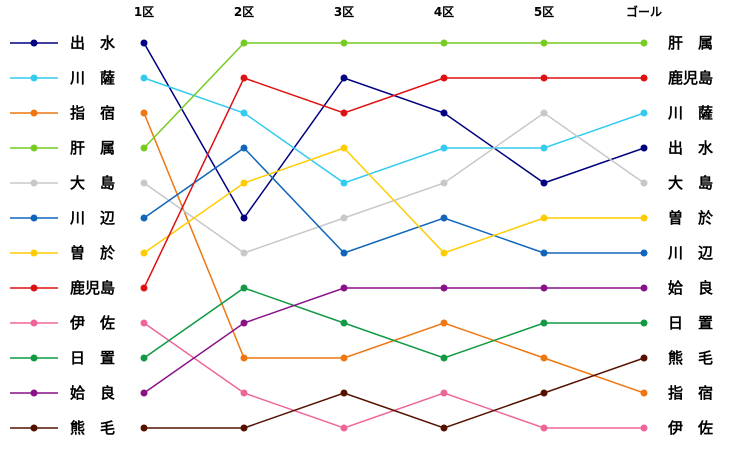  What do you see at coordinates (62, 323) in the screenshot?
I see `legend-item: 伊 佐` at bounding box center [62, 323].